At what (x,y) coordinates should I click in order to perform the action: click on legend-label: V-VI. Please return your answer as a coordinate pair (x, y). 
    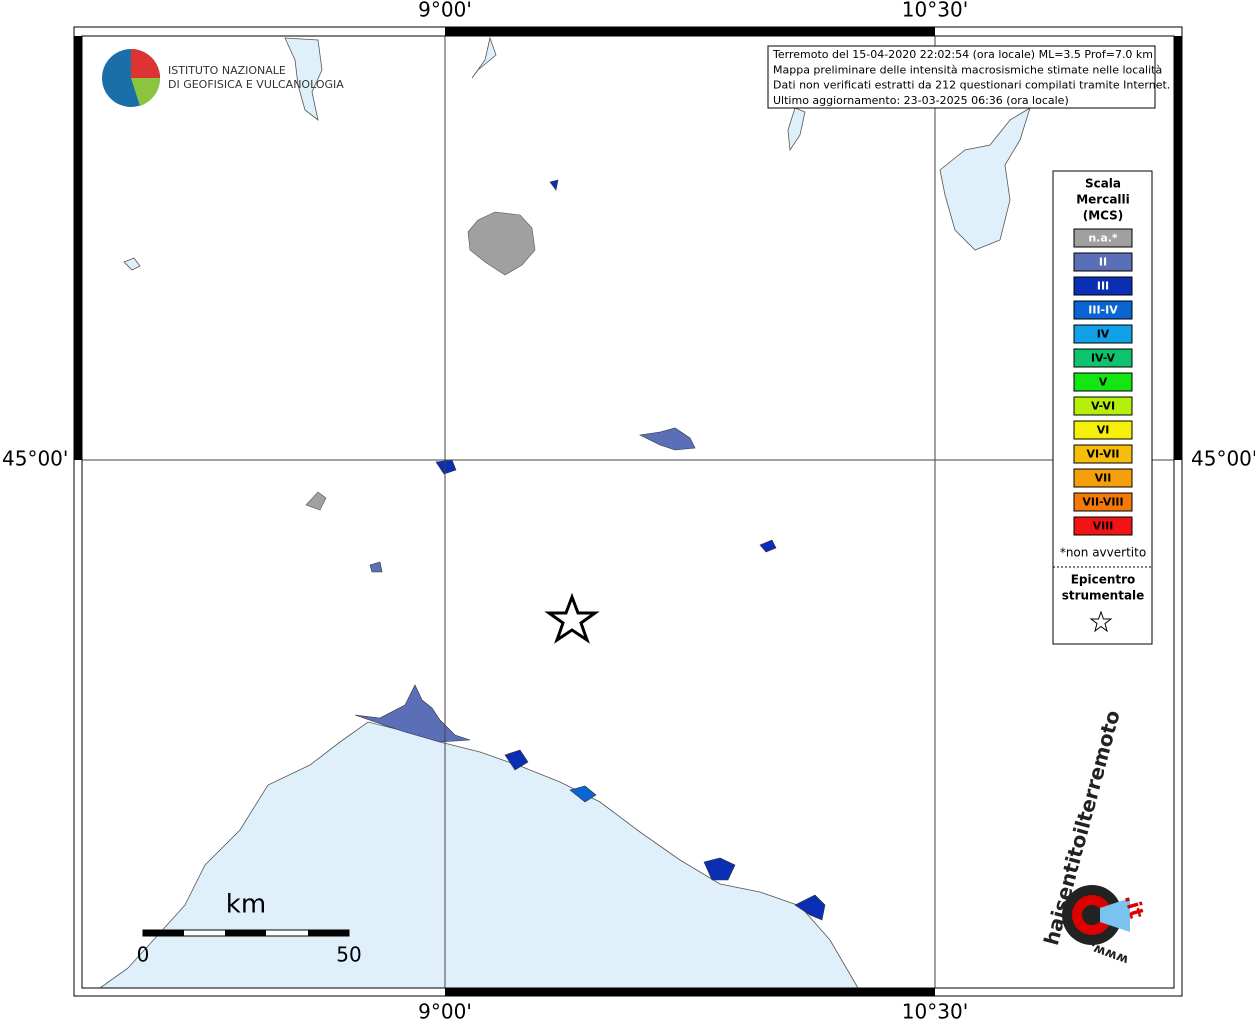
    Looking at the image, I should click on (1103, 406).